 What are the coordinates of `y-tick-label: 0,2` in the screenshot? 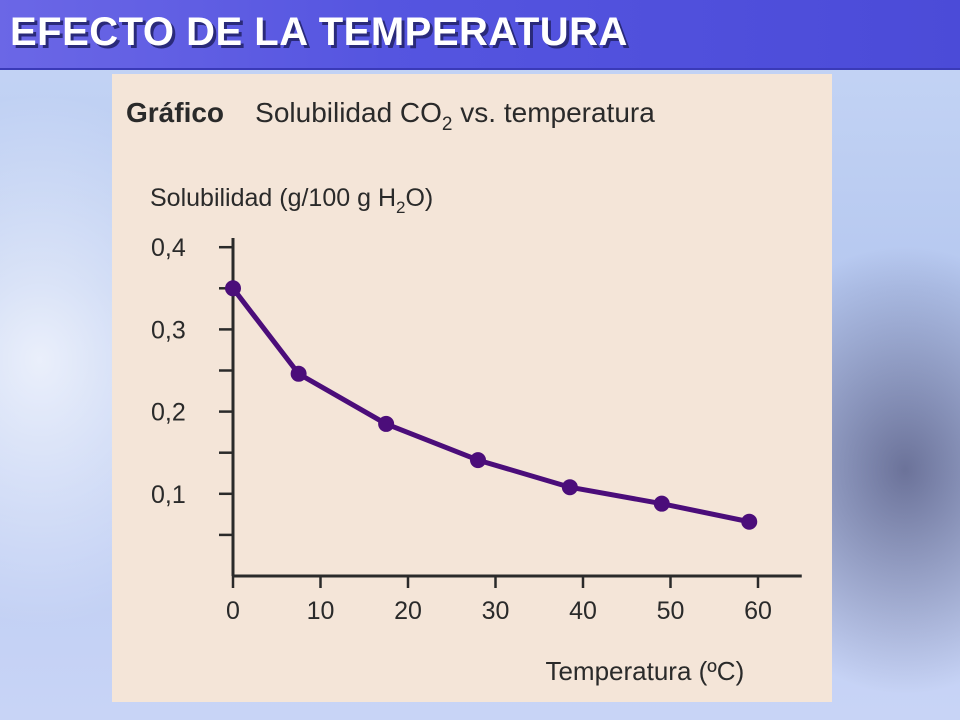 It's located at (168, 413).